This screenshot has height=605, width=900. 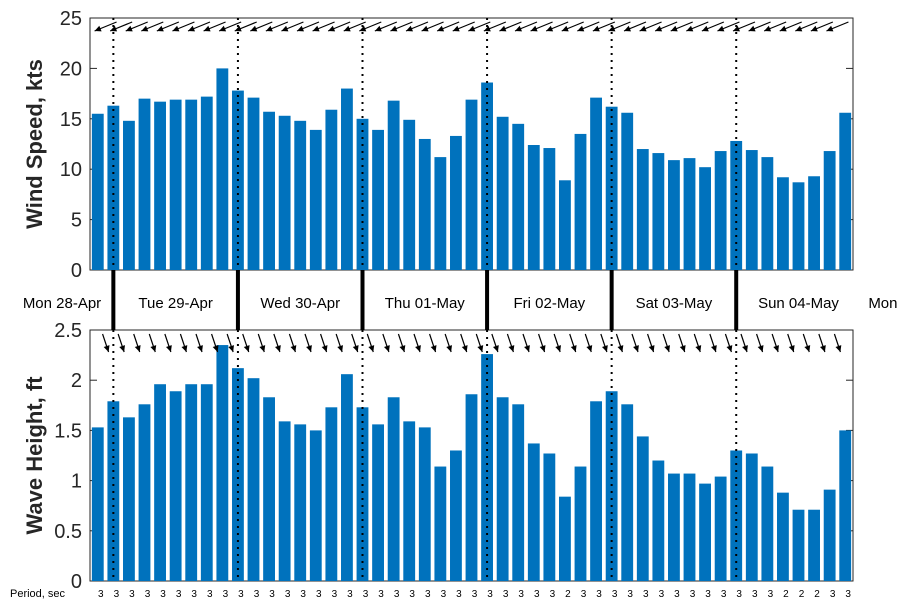 What do you see at coordinates (68, 431) in the screenshot?
I see `wave-ytick-label: 1.5` at bounding box center [68, 431].